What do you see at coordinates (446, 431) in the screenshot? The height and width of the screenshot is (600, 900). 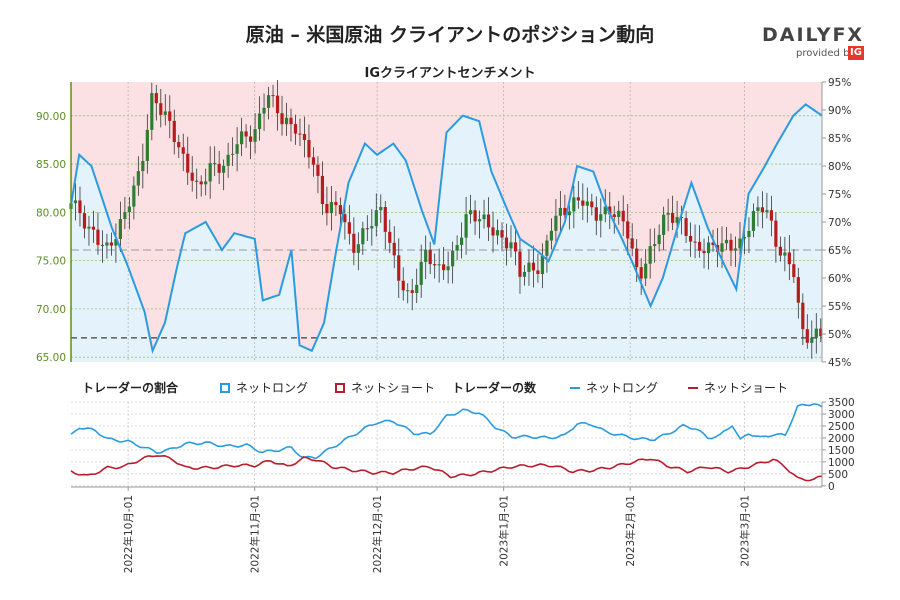 I see `count-series-net-long` at bounding box center [446, 431].